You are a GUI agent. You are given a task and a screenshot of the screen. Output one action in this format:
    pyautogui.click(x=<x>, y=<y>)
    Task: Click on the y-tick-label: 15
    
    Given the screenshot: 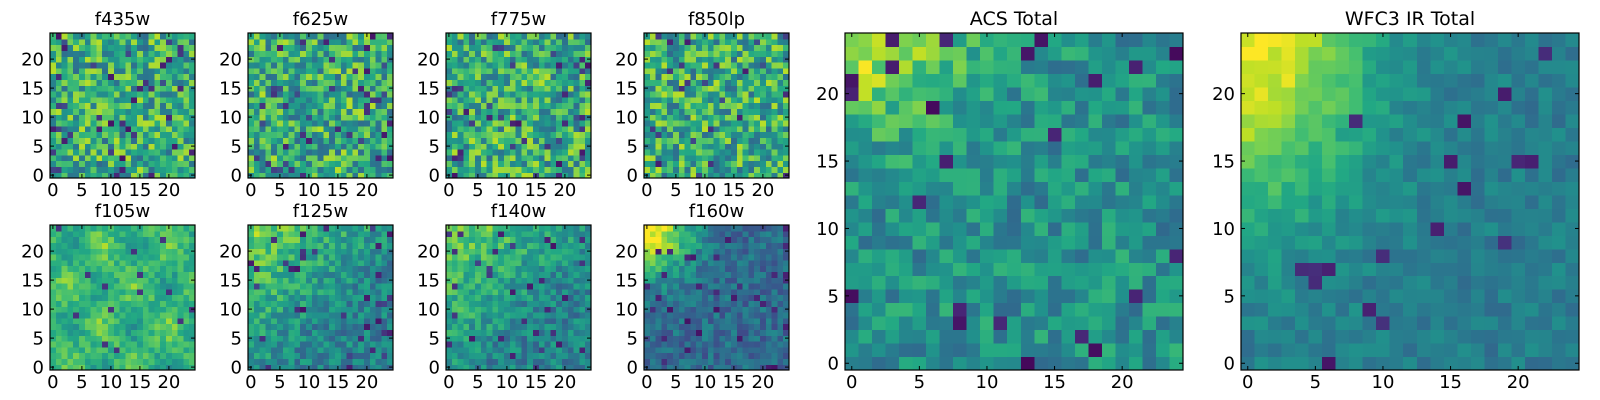 What is the action you would take?
    pyautogui.click(x=626, y=89)
    